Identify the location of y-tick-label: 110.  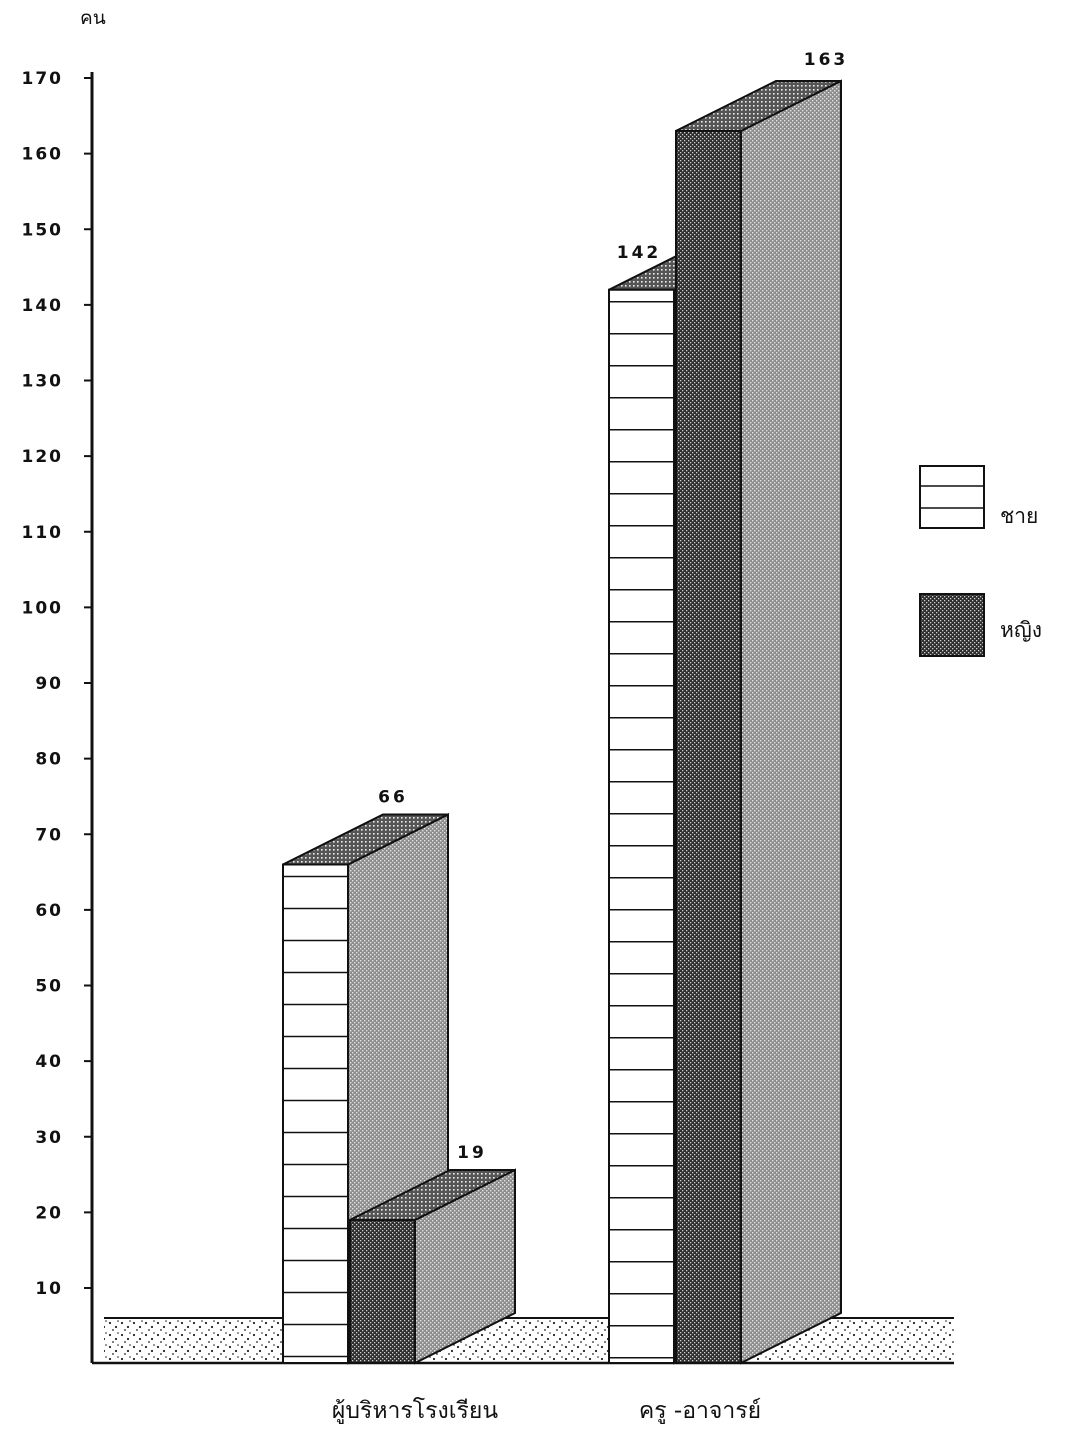
(43, 533).